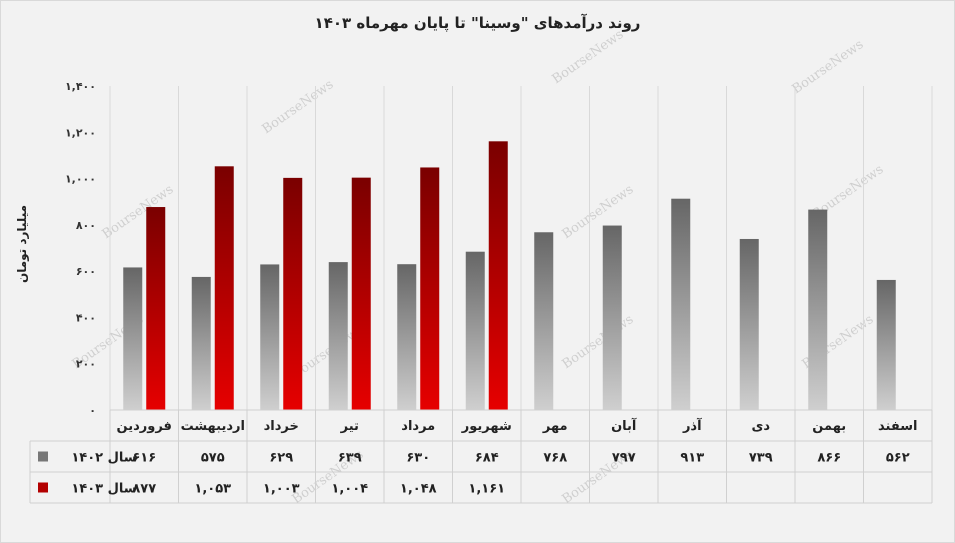  I want to click on y-tick-label: ۱,۲۰۰, so click(80, 132).